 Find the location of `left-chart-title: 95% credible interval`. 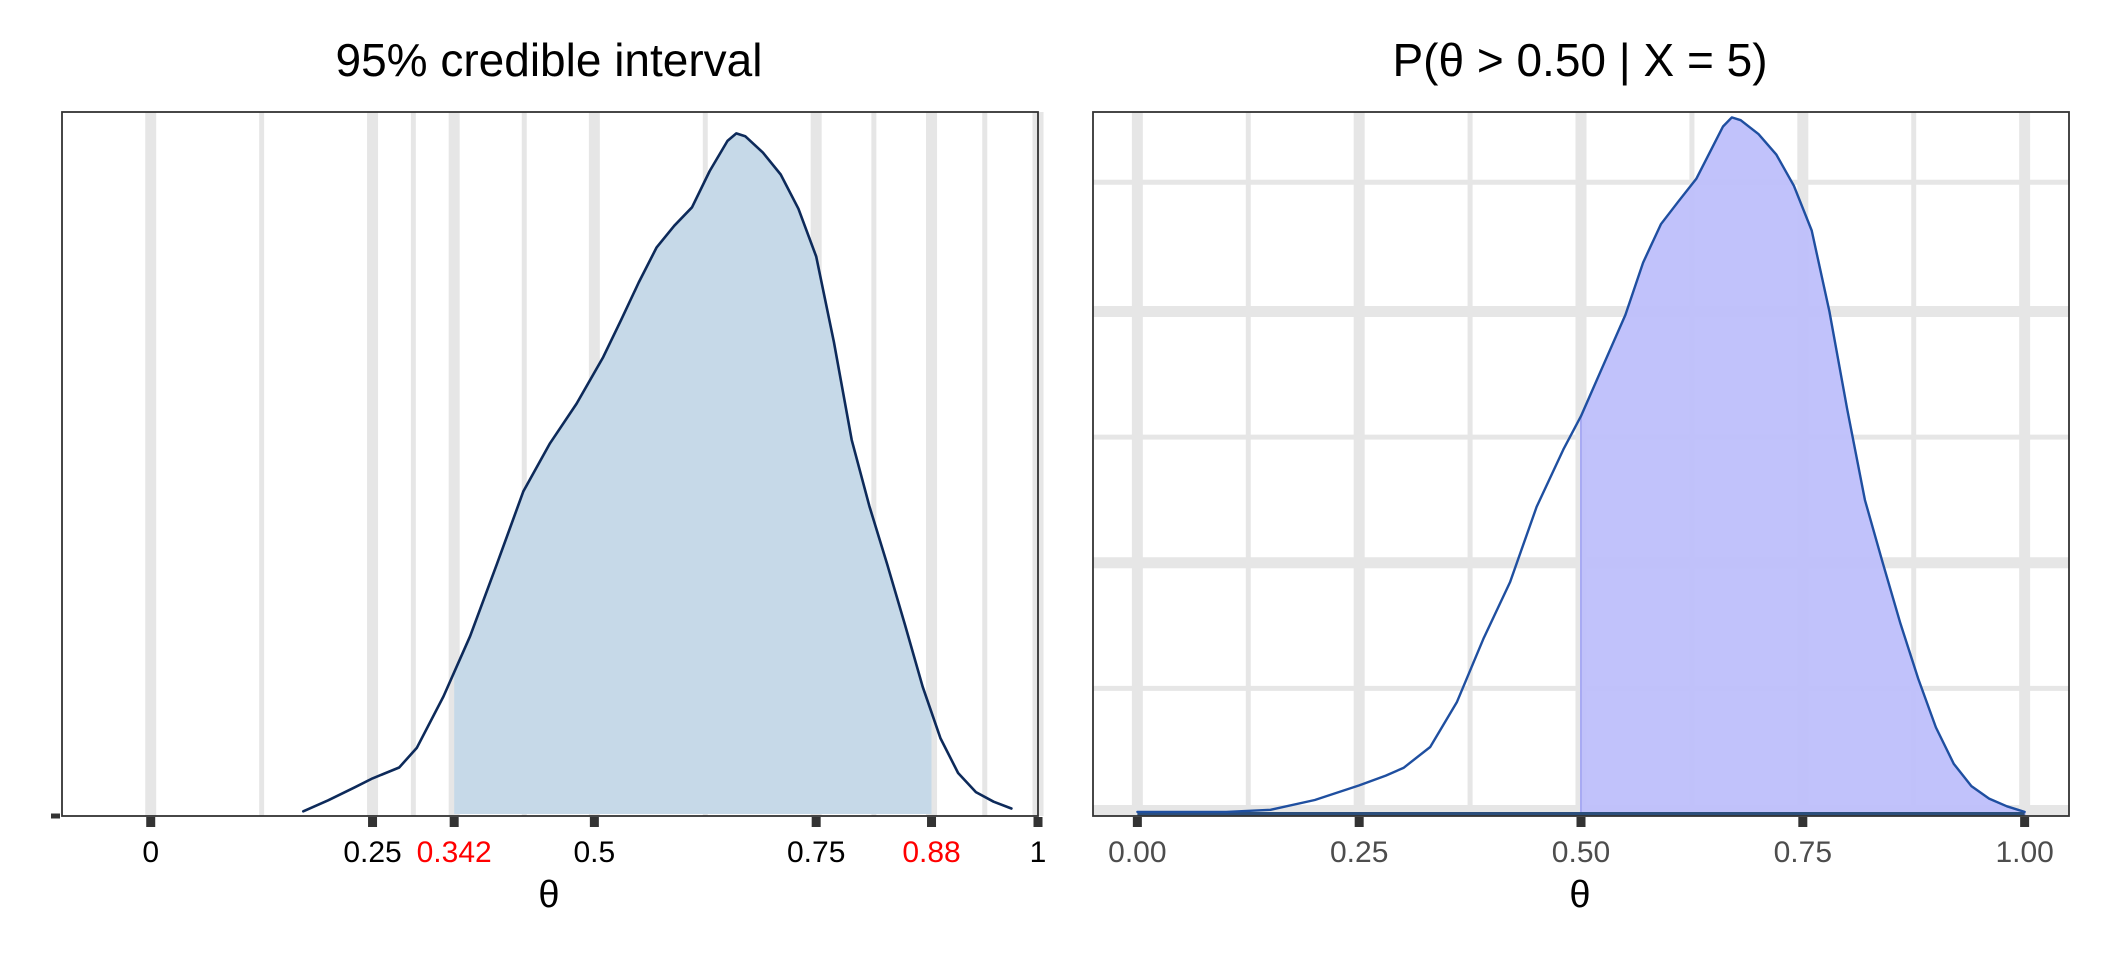

left-chart-title: 95% credible interval is located at coordinates (548, 60).